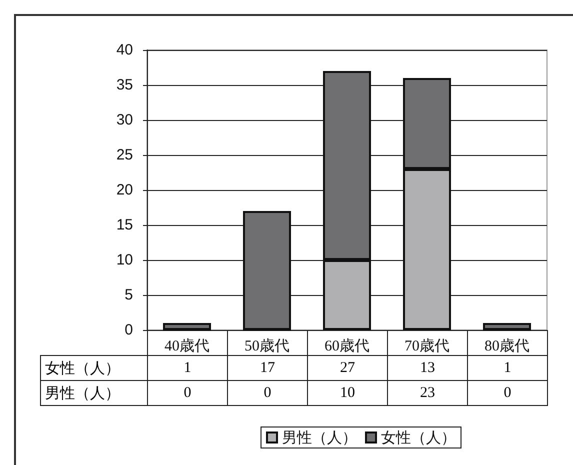  Describe the element at coordinates (82, 367) in the screenshot. I see `text: 女性（人）` at that location.